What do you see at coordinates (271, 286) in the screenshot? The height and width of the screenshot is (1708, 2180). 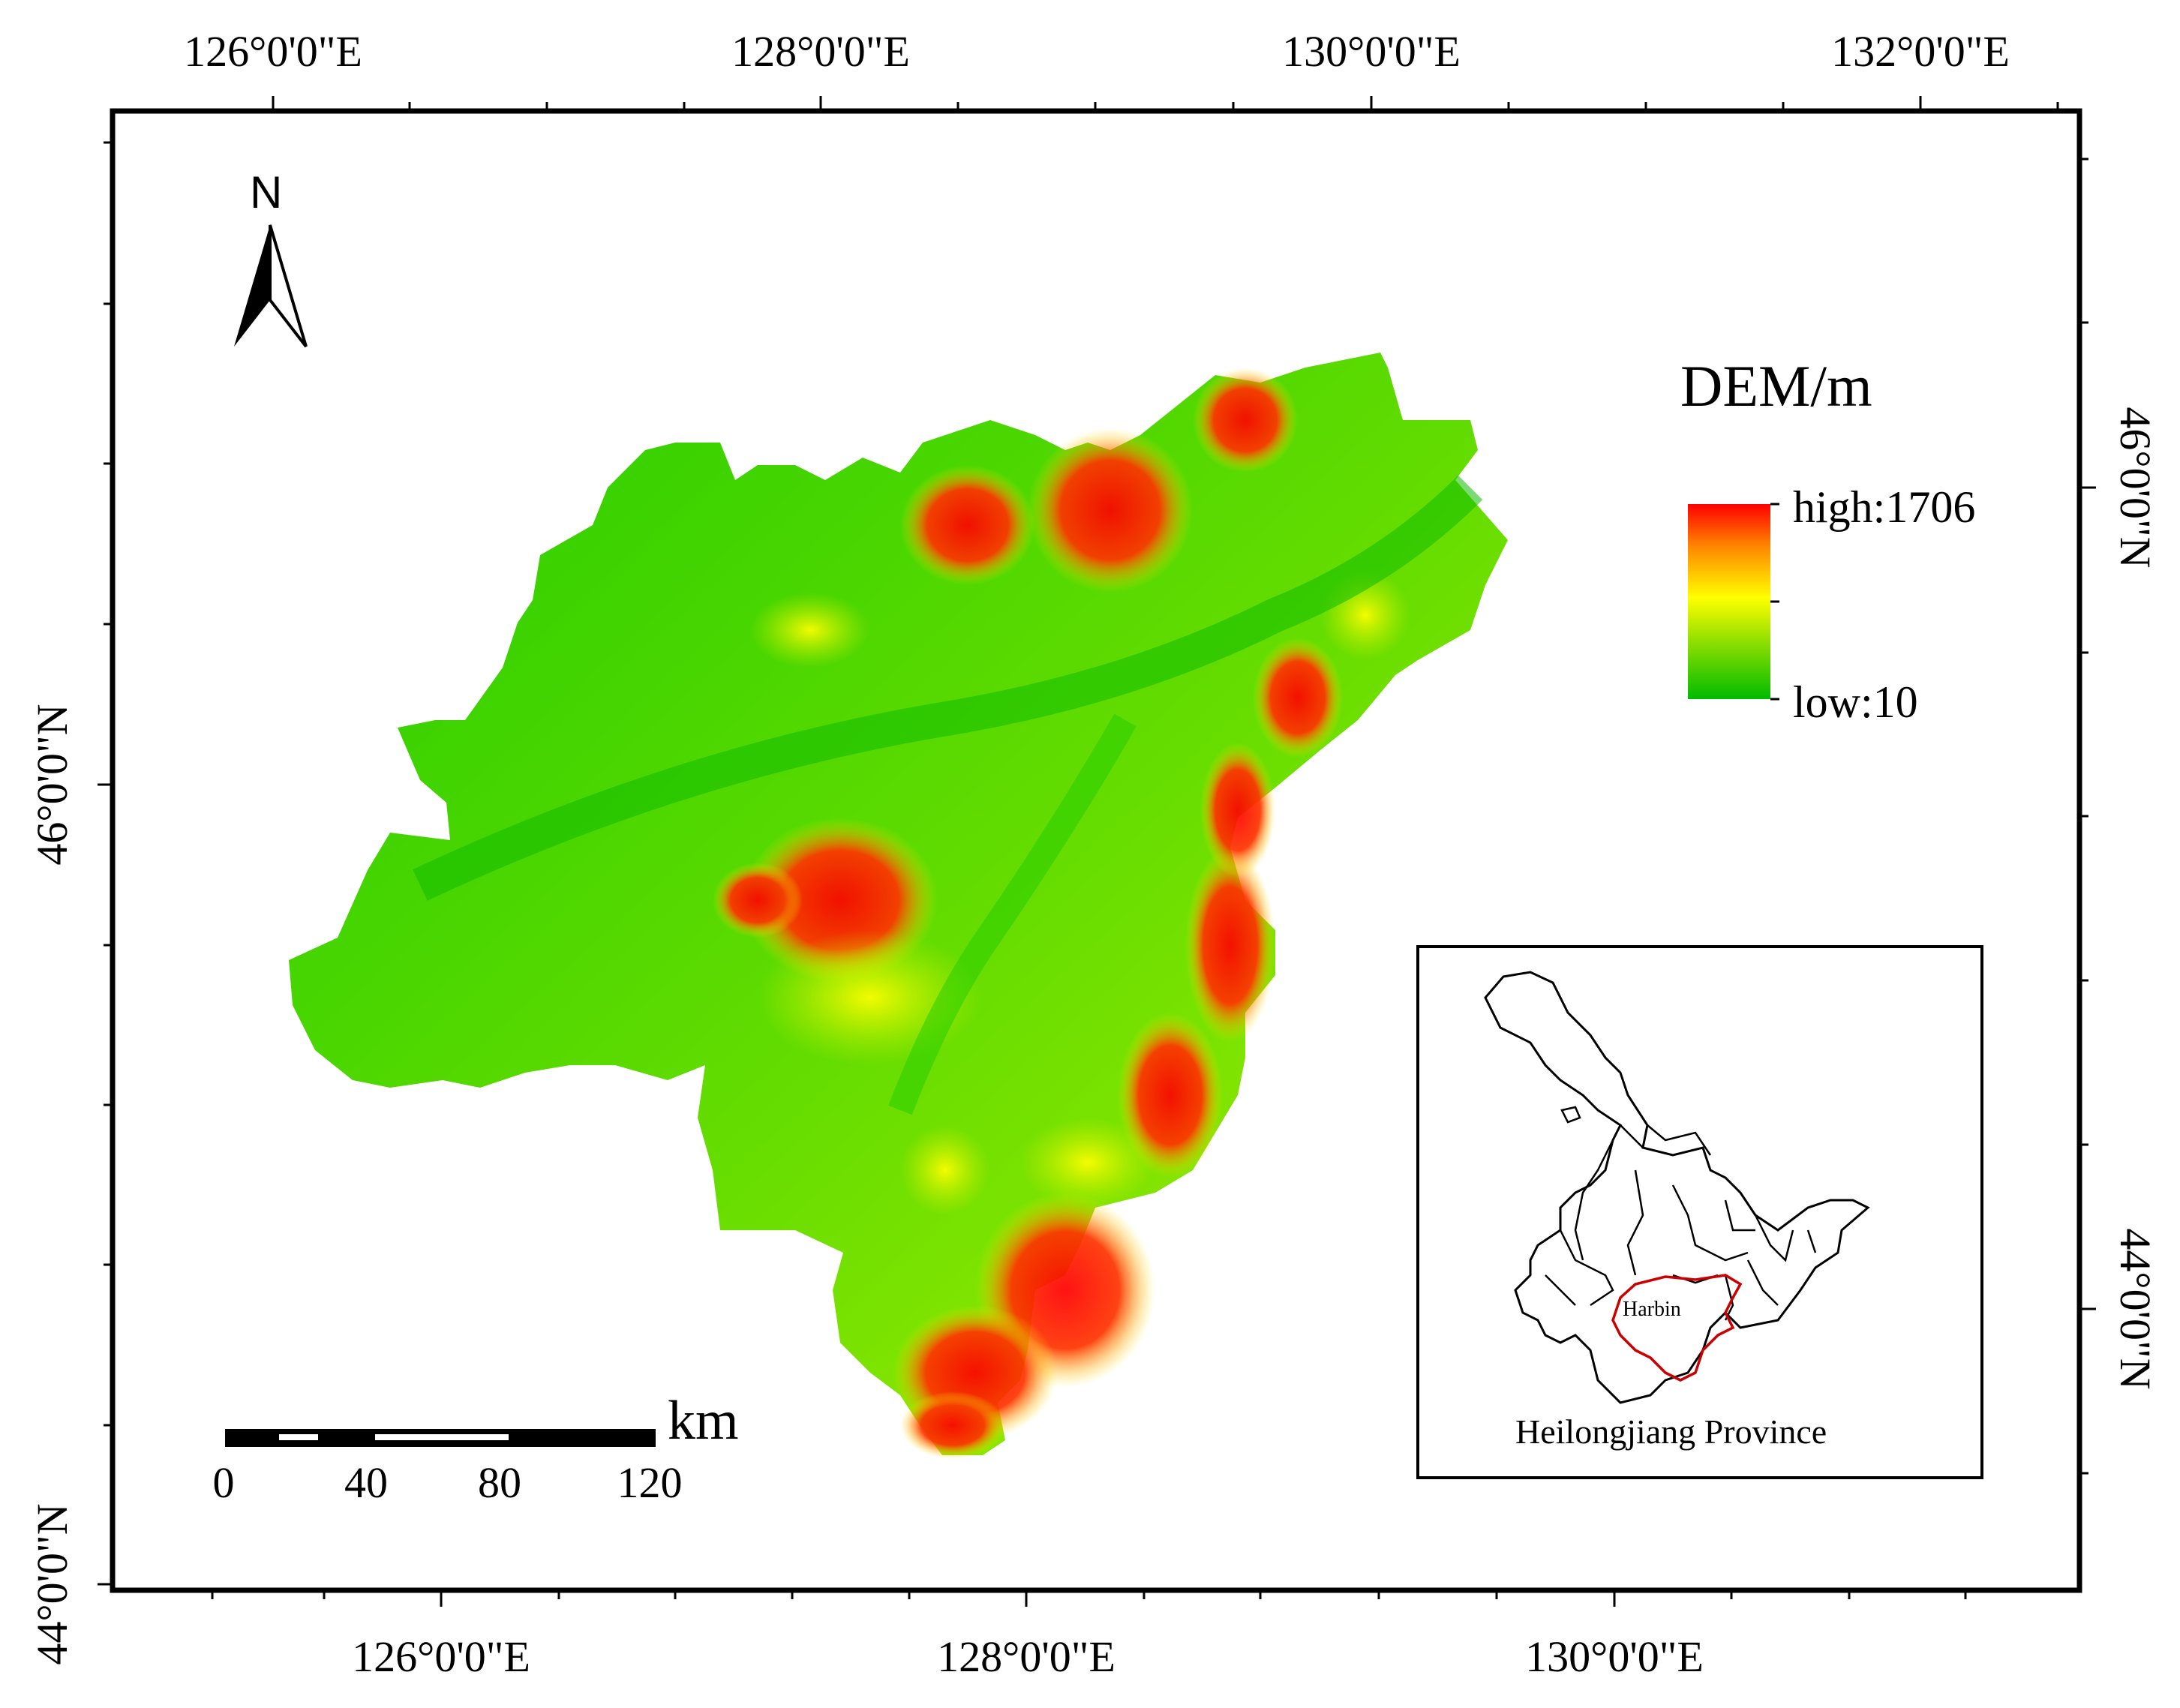 I see `north-arrow-icon` at bounding box center [271, 286].